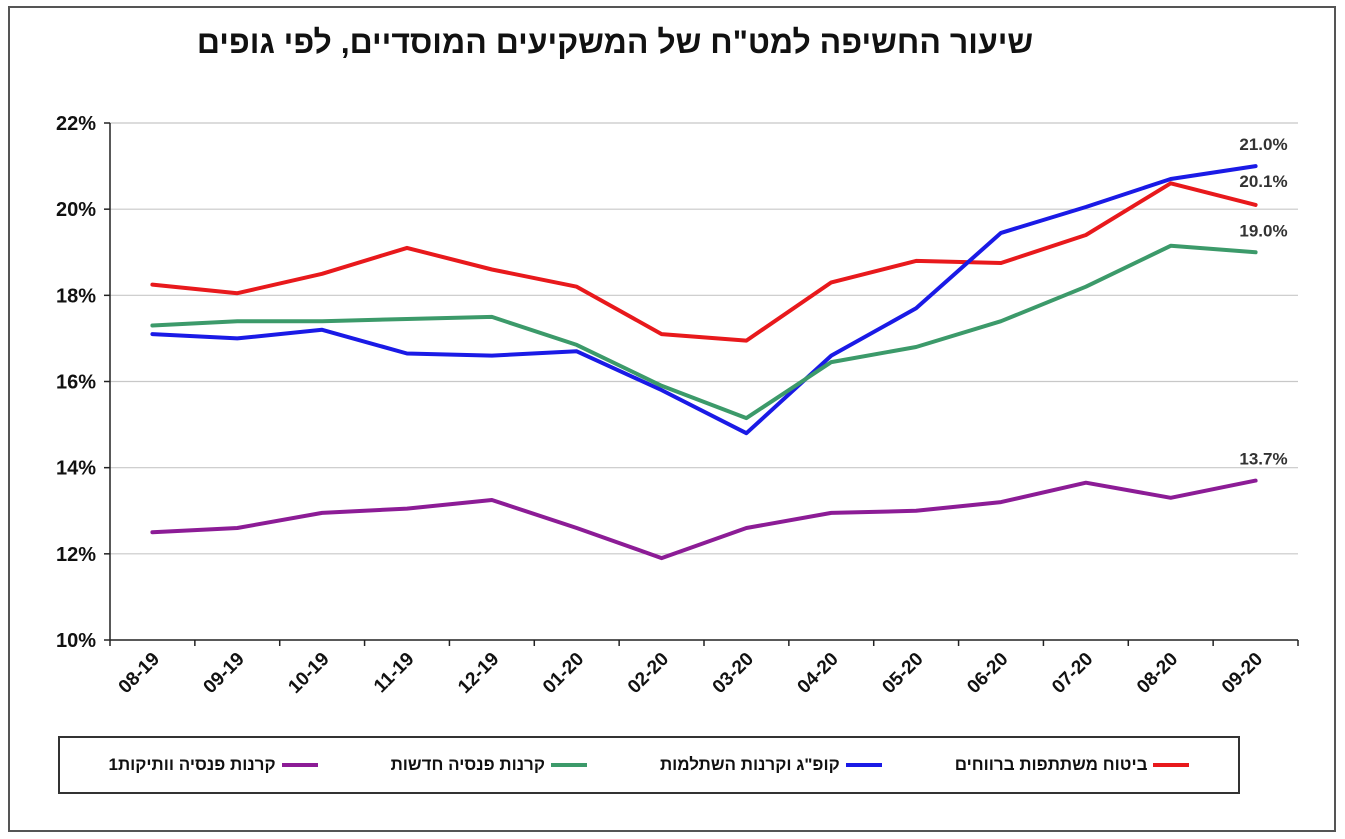  What do you see at coordinates (308, 673) in the screenshot?
I see `x-tick-label: 10-19` at bounding box center [308, 673].